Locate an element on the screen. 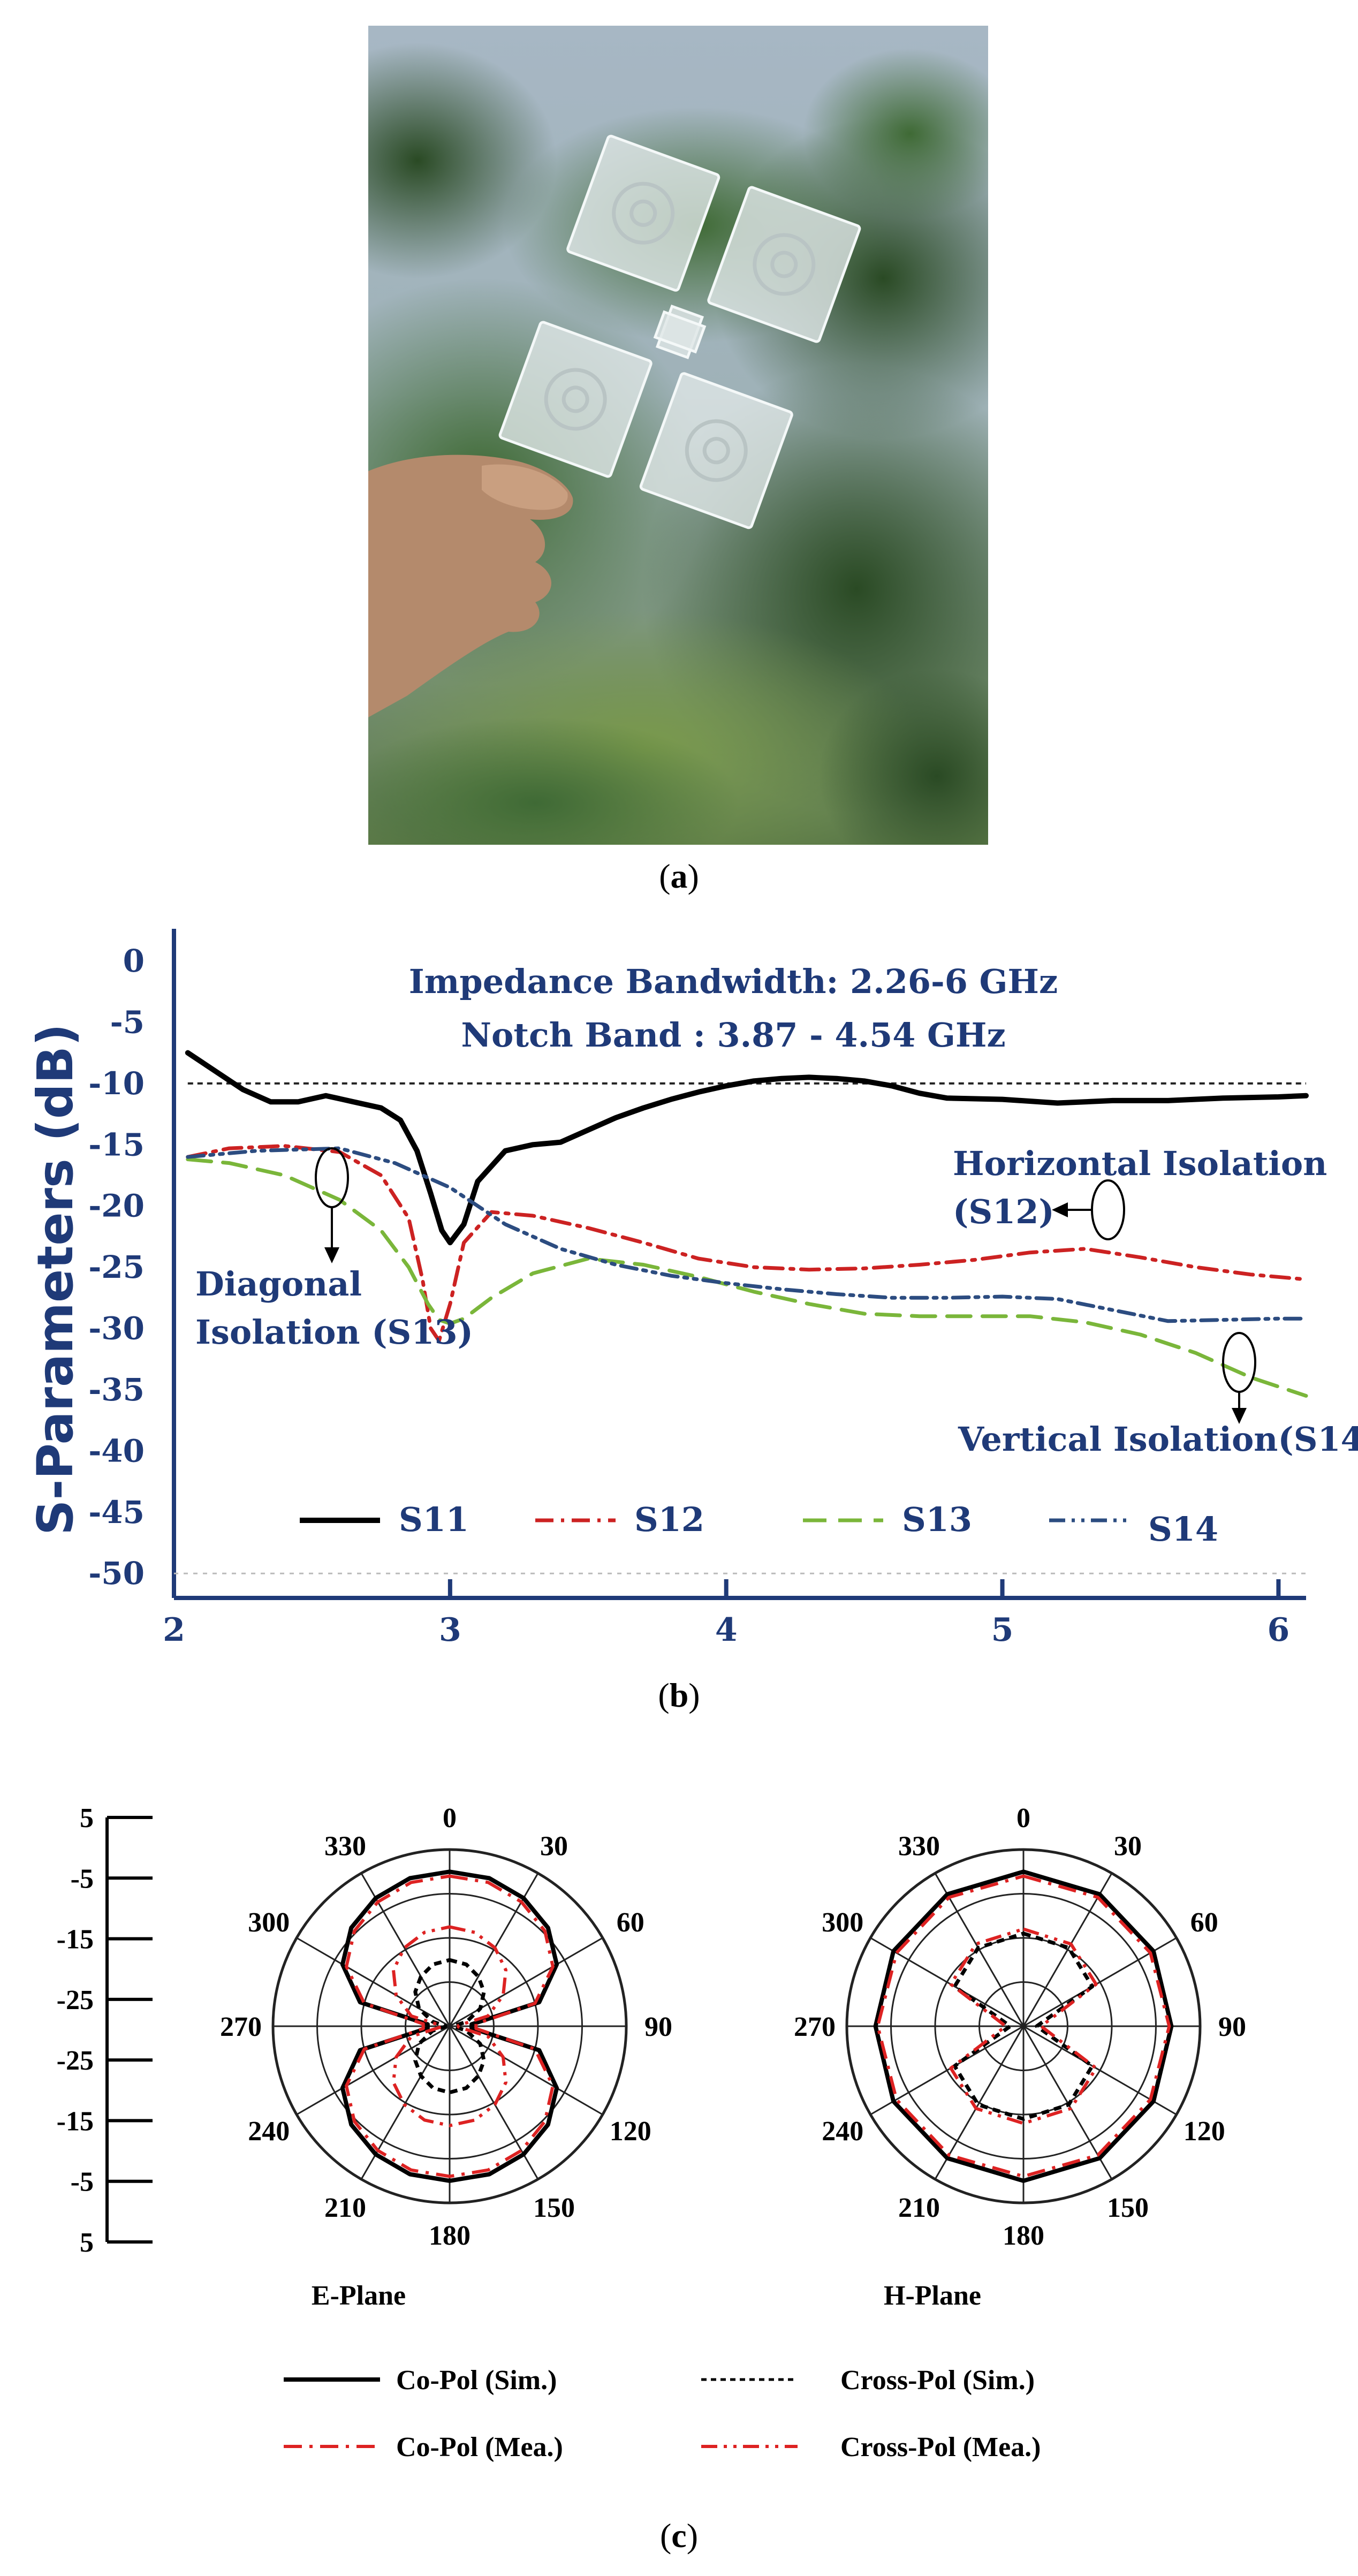 This screenshot has width=1358, height=2576. legend-label-co-sim: Co-Pol (Sim.) is located at coordinates (476, 2380).